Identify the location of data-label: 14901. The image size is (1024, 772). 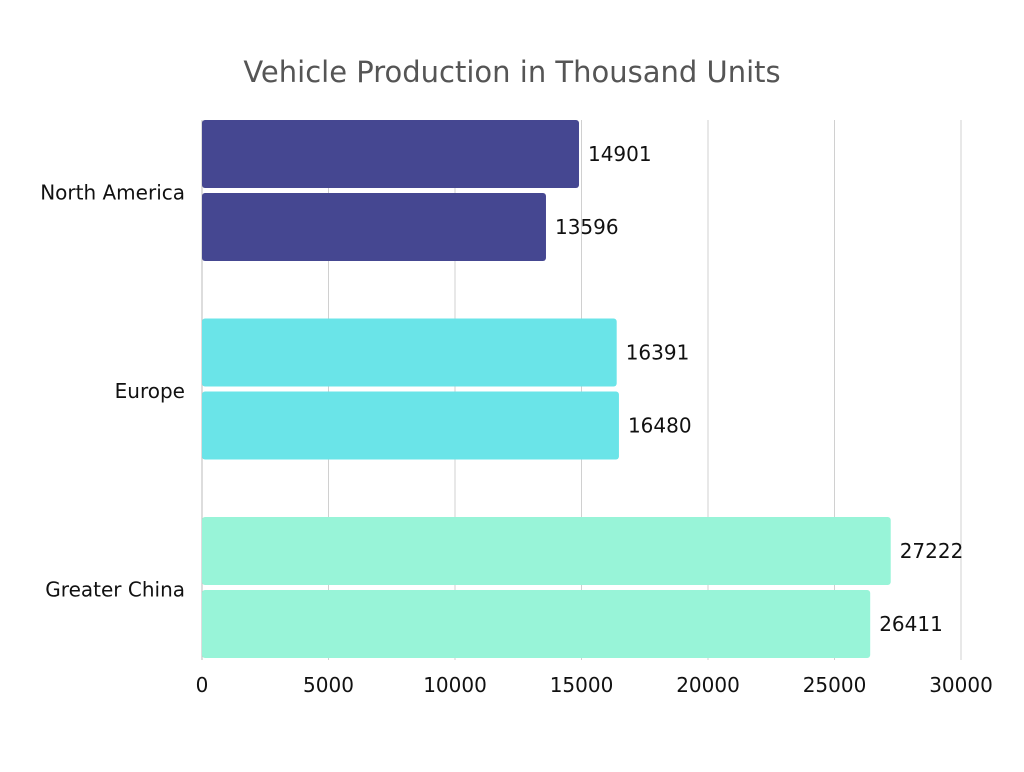
(620, 154).